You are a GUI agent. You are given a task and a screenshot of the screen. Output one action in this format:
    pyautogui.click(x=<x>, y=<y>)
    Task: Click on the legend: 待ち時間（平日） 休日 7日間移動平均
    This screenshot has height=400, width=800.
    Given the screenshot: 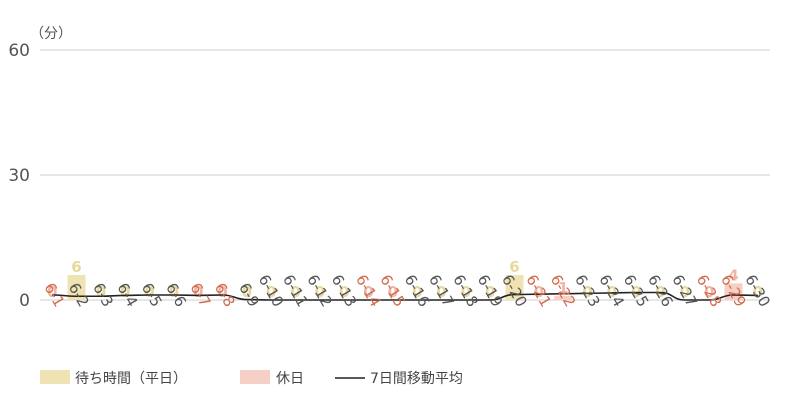 What is the action you would take?
    pyautogui.click(x=251, y=378)
    